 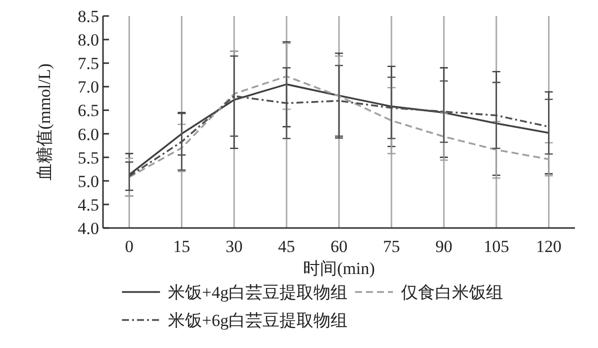 What do you see at coordinates (88, 228) in the screenshot?
I see `y-tick-label: 4.0` at bounding box center [88, 228].